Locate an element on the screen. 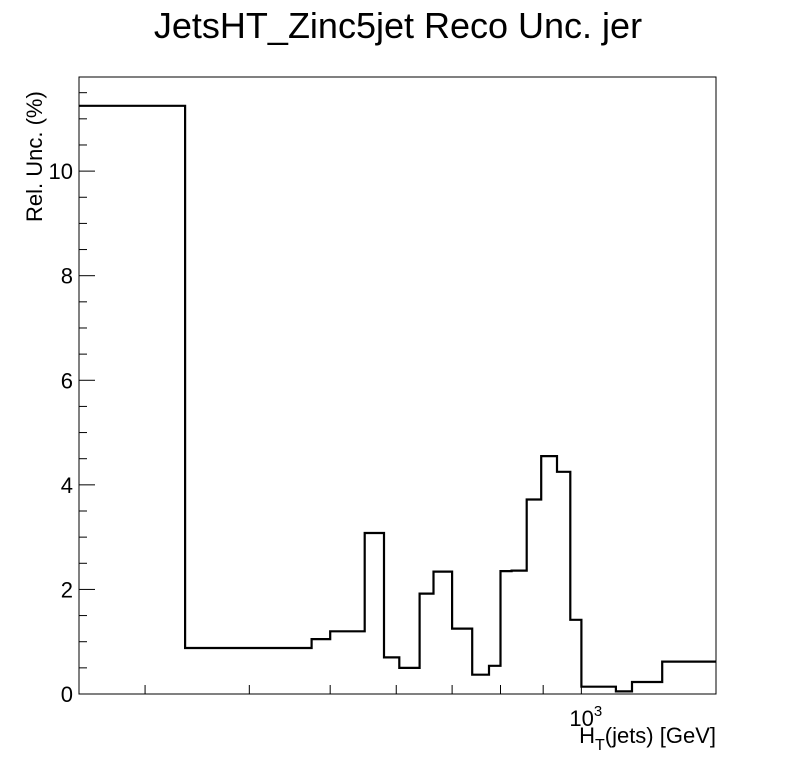  y-tick-label: 0 is located at coordinates (67, 694).